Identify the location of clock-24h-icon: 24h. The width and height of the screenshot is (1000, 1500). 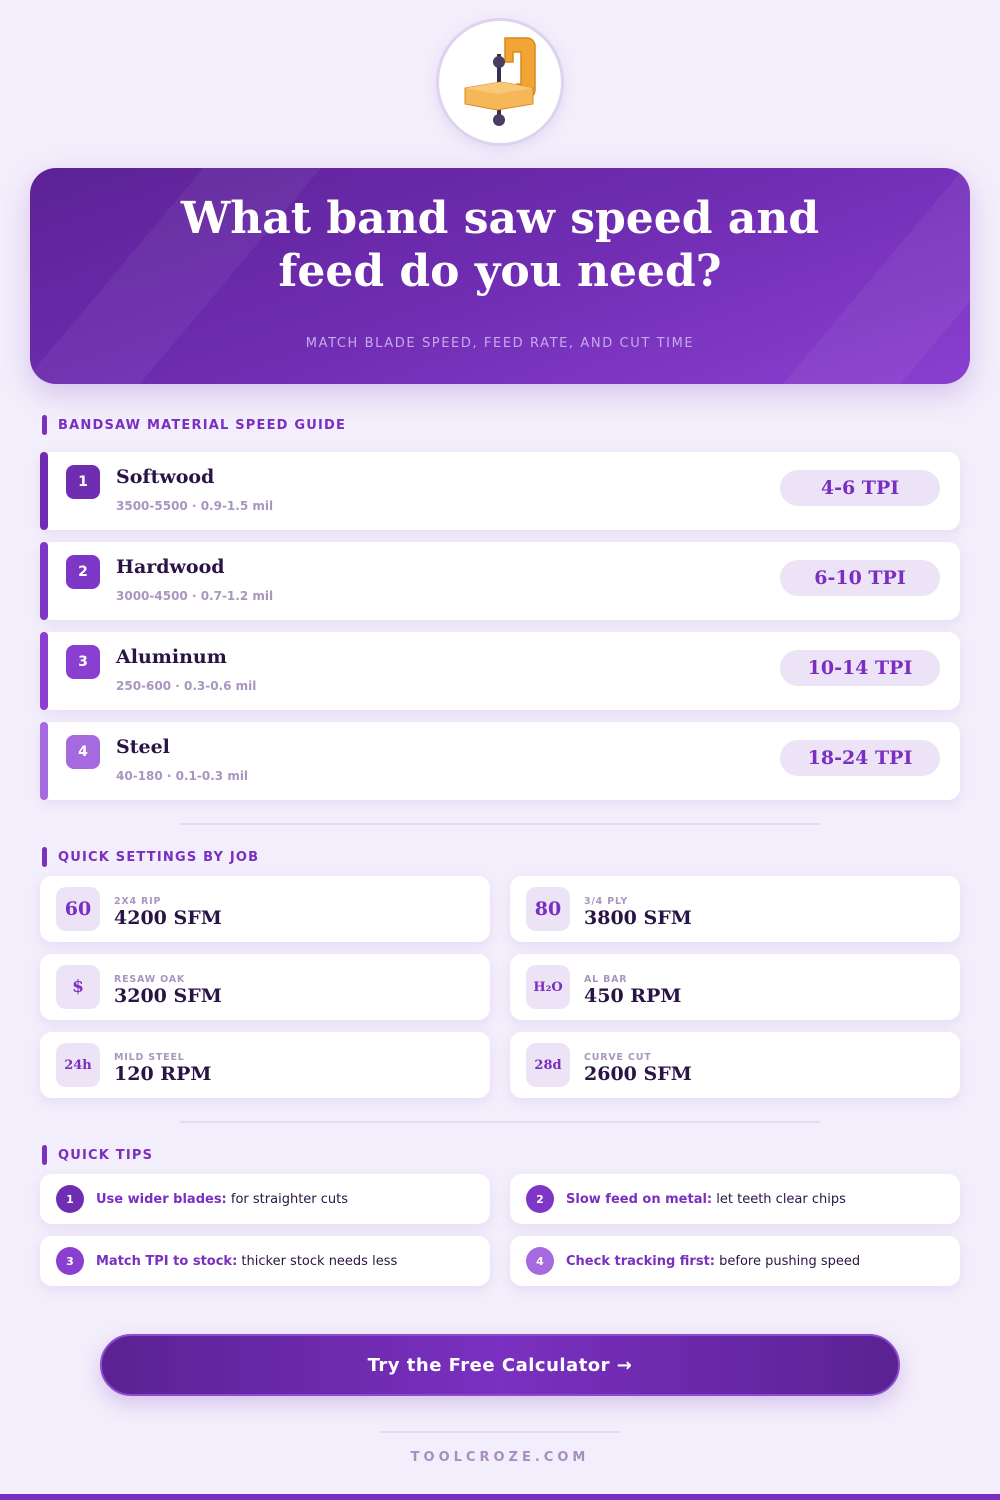
(78, 1065).